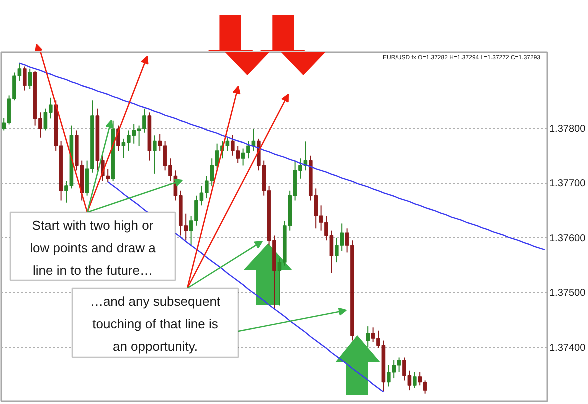 The height and width of the screenshot is (404, 588). What do you see at coordinates (568, 130) in the screenshot?
I see `y-tick-label: 1.37800` at bounding box center [568, 130].